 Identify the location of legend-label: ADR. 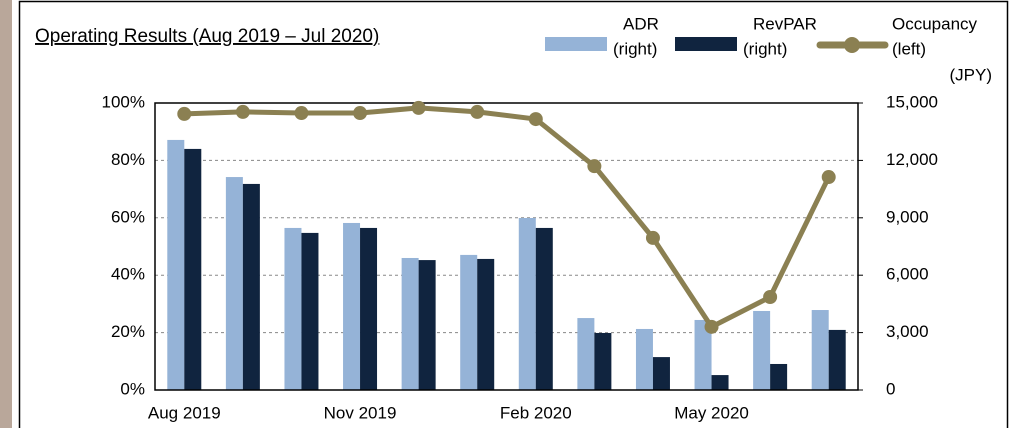
(641, 23).